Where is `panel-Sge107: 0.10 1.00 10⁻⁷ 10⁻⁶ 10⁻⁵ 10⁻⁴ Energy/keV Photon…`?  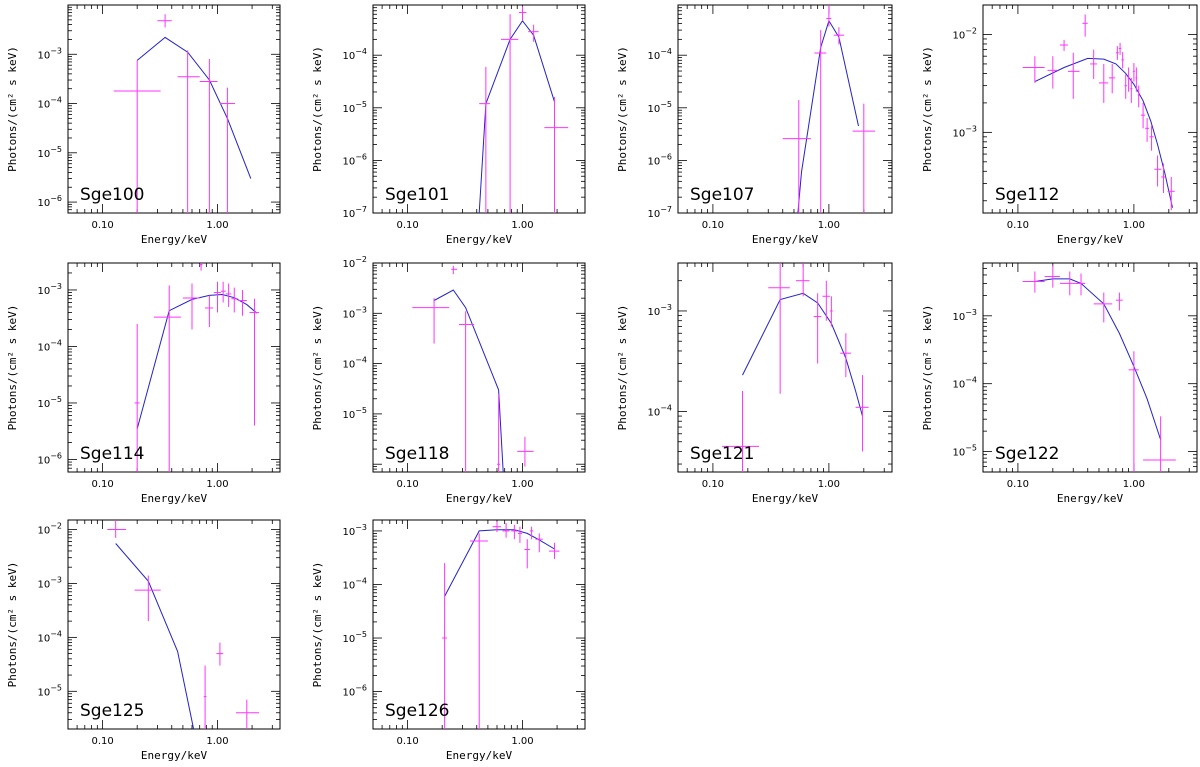
panel-Sge107: 0.10 1.00 10⁻⁷ 10⁻⁶ 10⁻⁵ 10⁻⁴ Energy/keV Photon… is located at coordinates (754, 125).